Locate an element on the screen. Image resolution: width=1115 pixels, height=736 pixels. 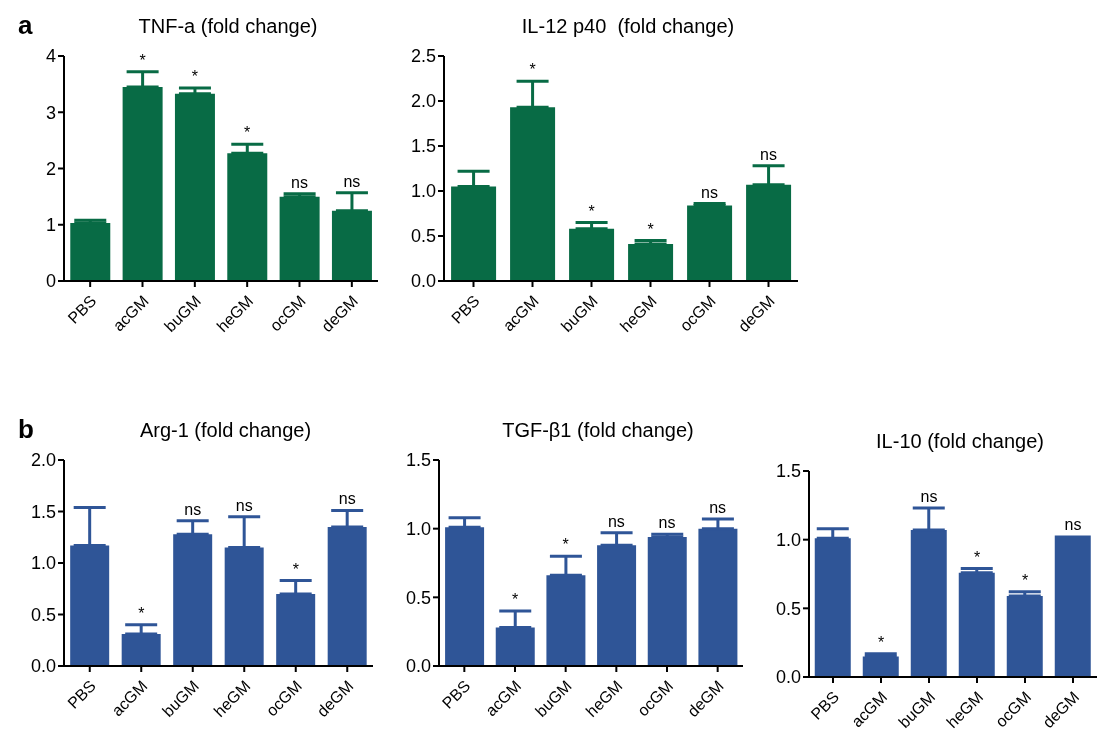
y-tick-label: 1 is located at coordinates (50, 225).